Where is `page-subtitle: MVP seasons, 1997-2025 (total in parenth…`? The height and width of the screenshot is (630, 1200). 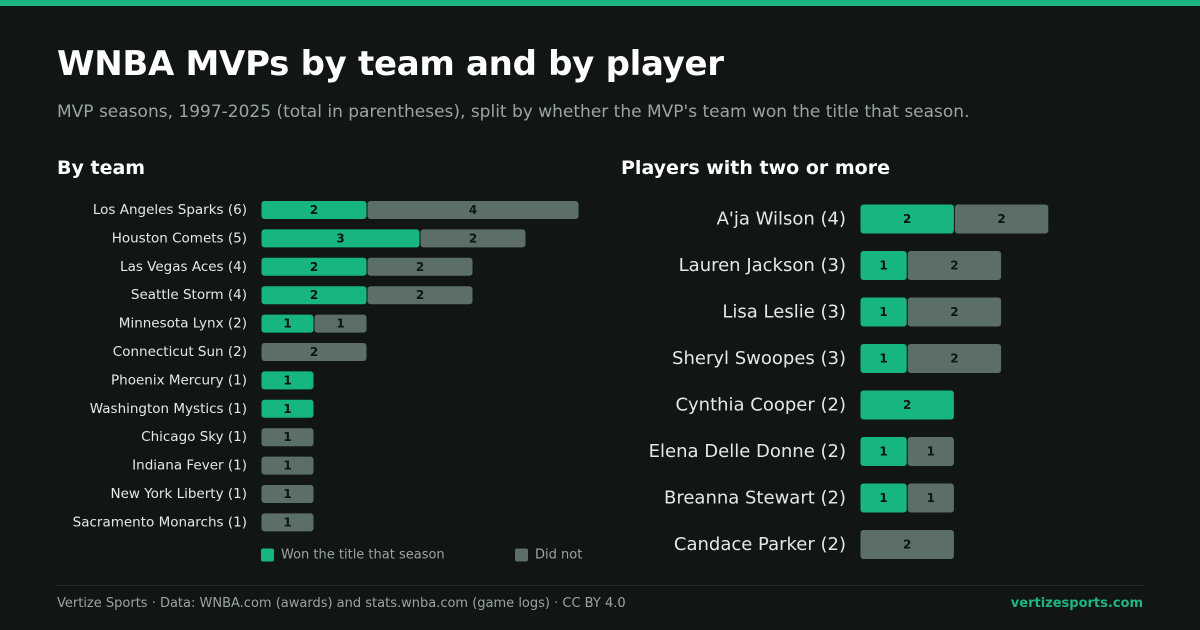
page-subtitle: MVP seasons, 1997-2025 (total in parenth… is located at coordinates (513, 112).